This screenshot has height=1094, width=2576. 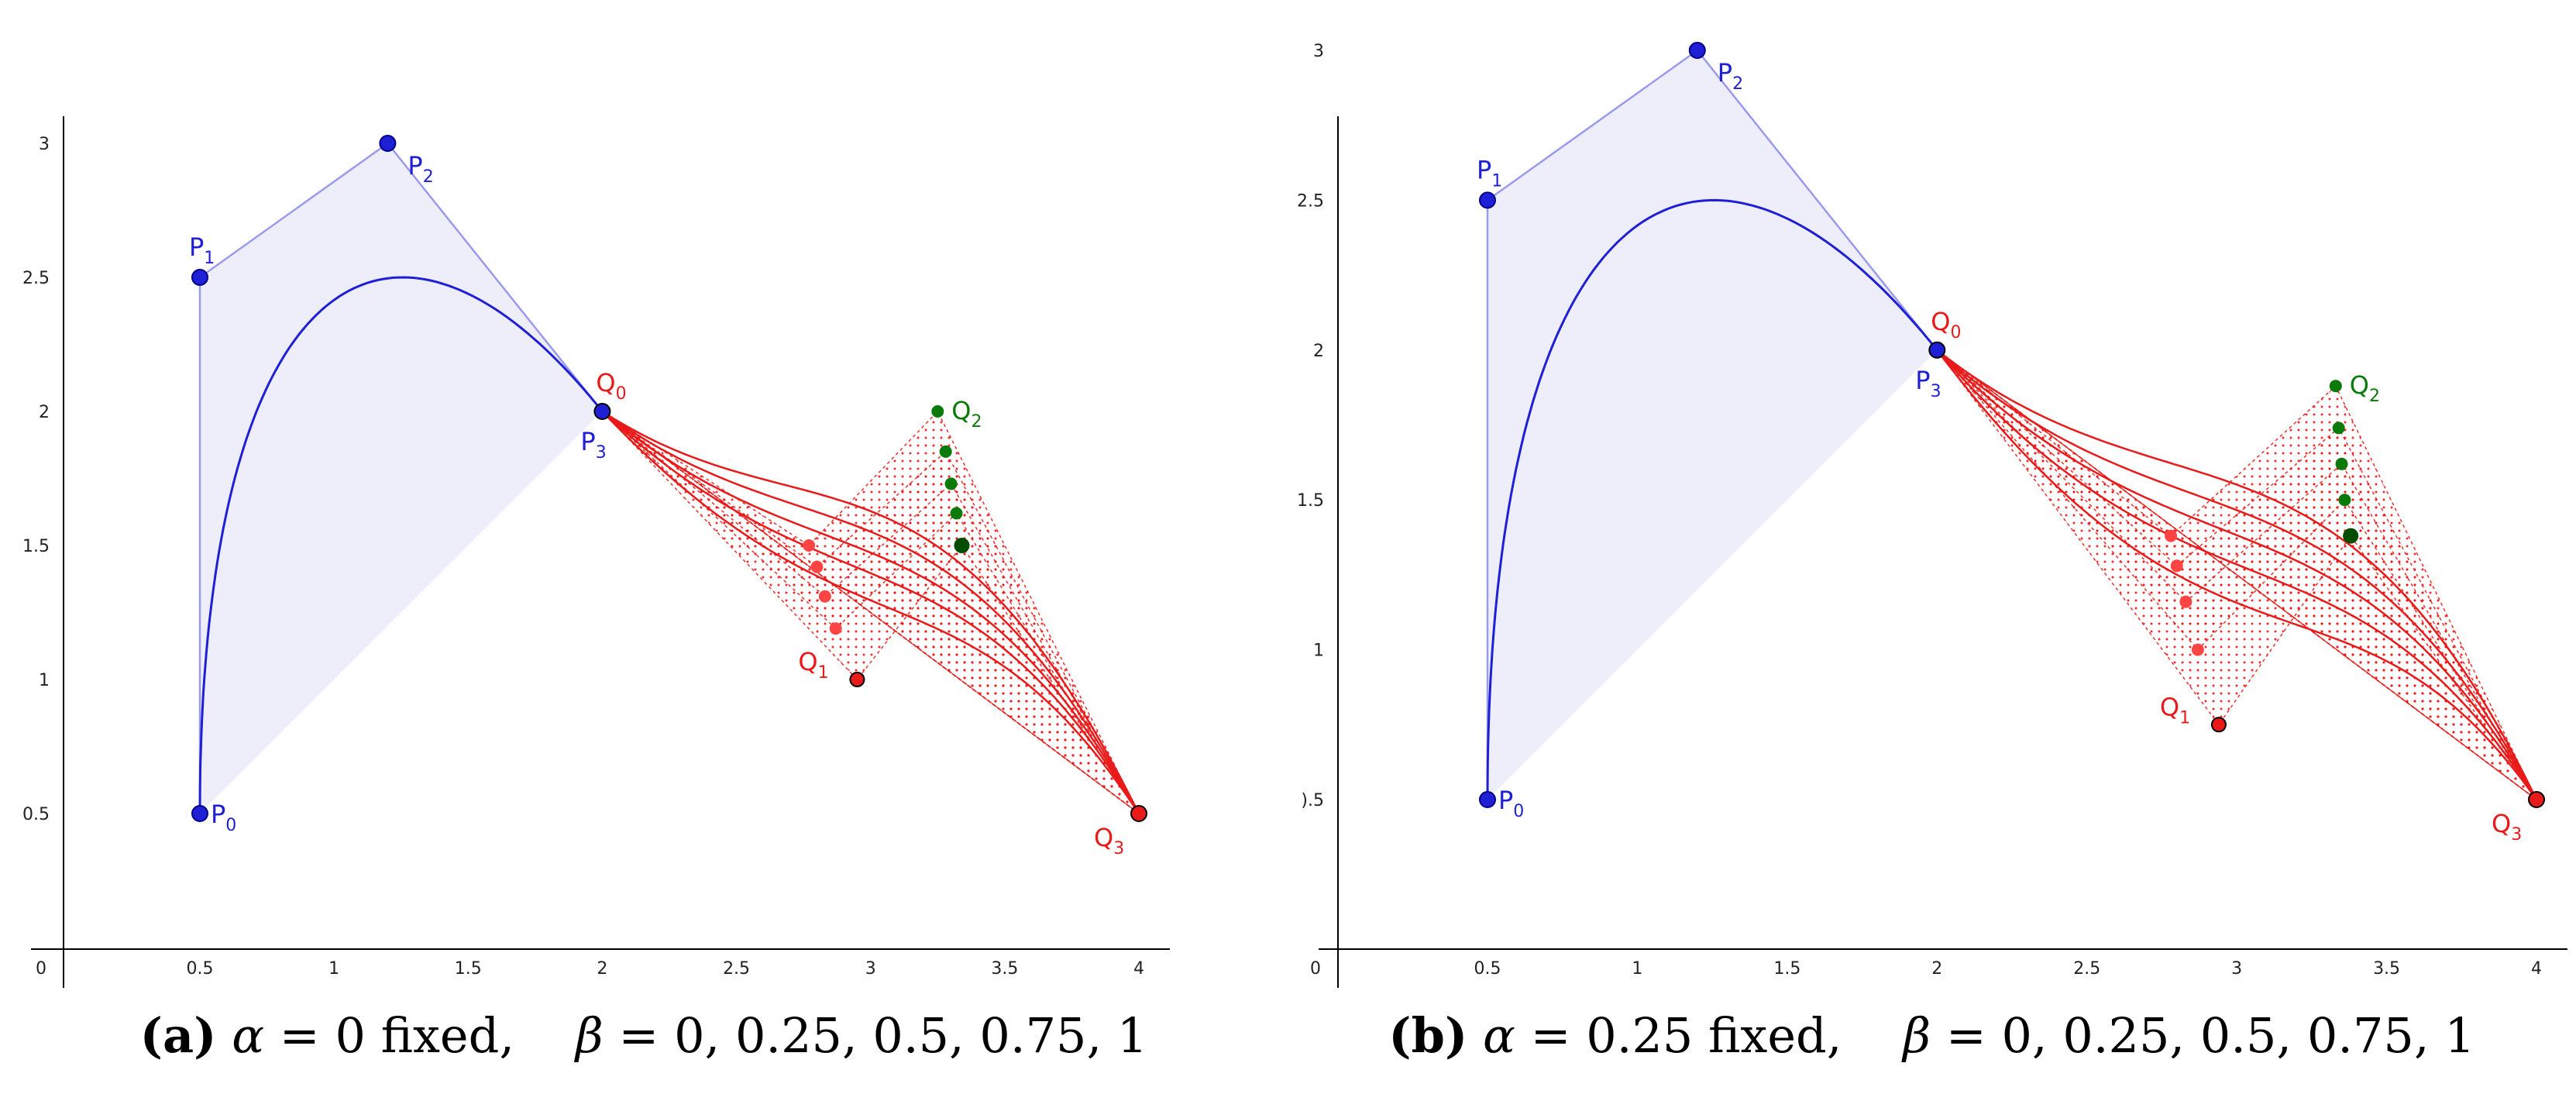 What do you see at coordinates (248, 1035) in the screenshot?
I see `caption-a-alpha: α` at bounding box center [248, 1035].